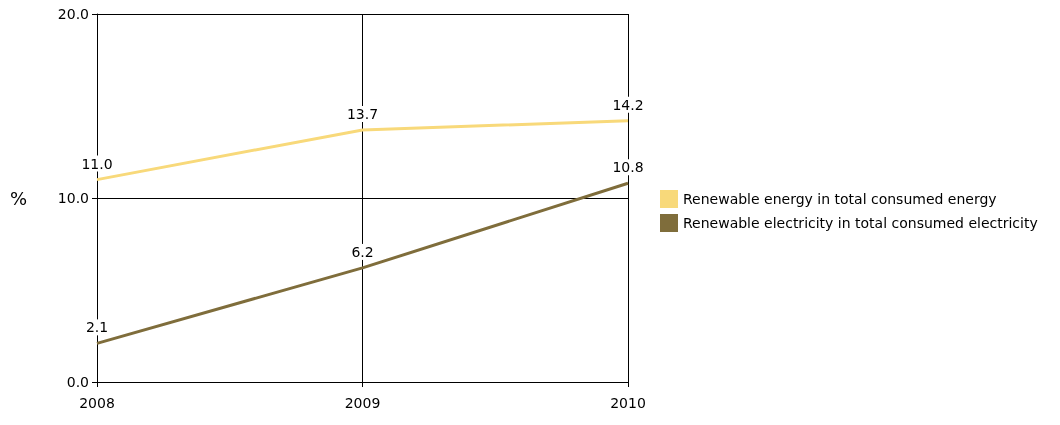 The height and width of the screenshot is (425, 1060). What do you see at coordinates (73, 198) in the screenshot?
I see `y-tick-label: 10.0` at bounding box center [73, 198].